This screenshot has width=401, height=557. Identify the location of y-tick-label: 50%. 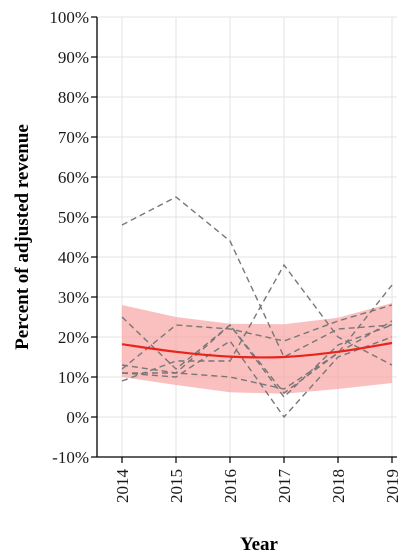
(73, 217).